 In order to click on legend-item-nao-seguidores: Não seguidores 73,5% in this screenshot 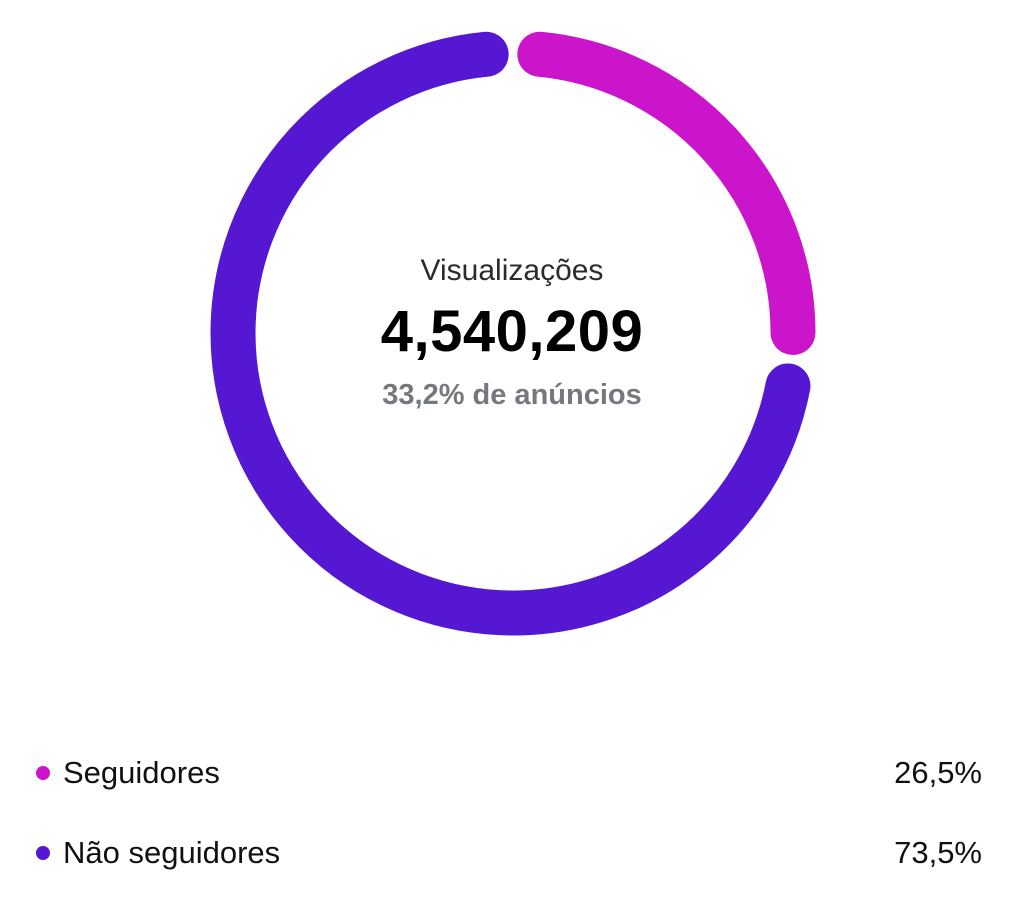, I will do `click(509, 853)`.